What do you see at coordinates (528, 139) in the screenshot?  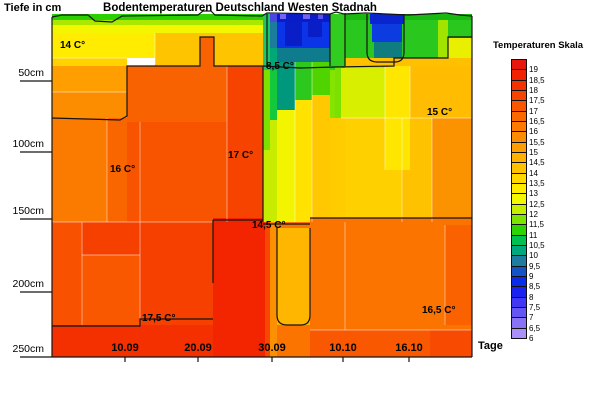 I see `legend-band: 15,5` at bounding box center [528, 139].